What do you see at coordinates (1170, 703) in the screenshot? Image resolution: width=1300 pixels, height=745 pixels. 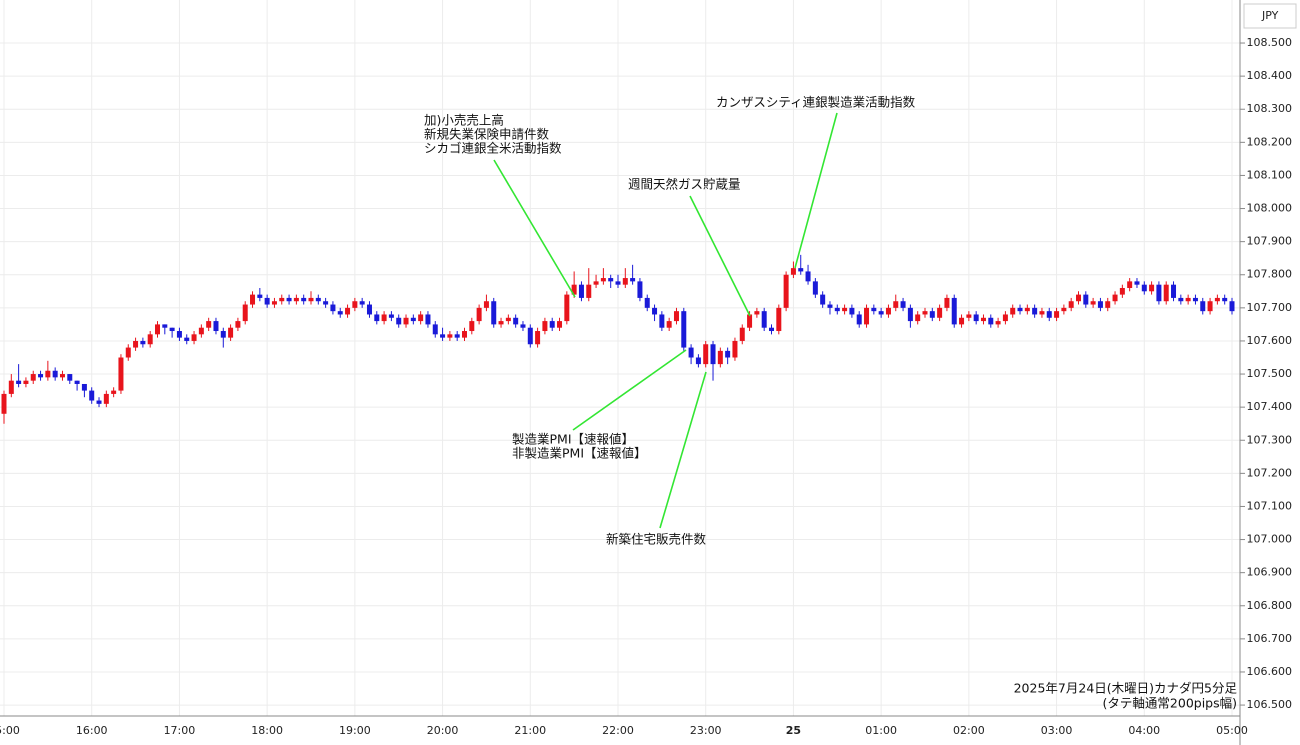 I see `caption: (タテ軸通常200pips幅)` at bounding box center [1170, 703].